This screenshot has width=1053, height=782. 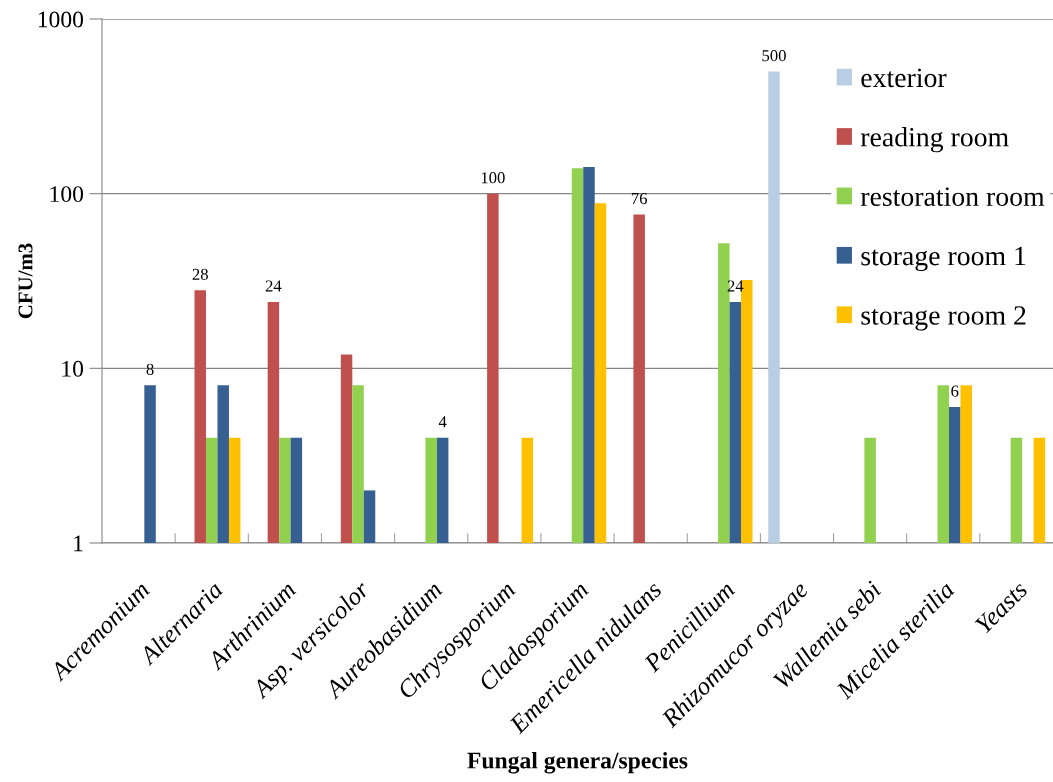 I want to click on data-label: 76, so click(x=639, y=198).